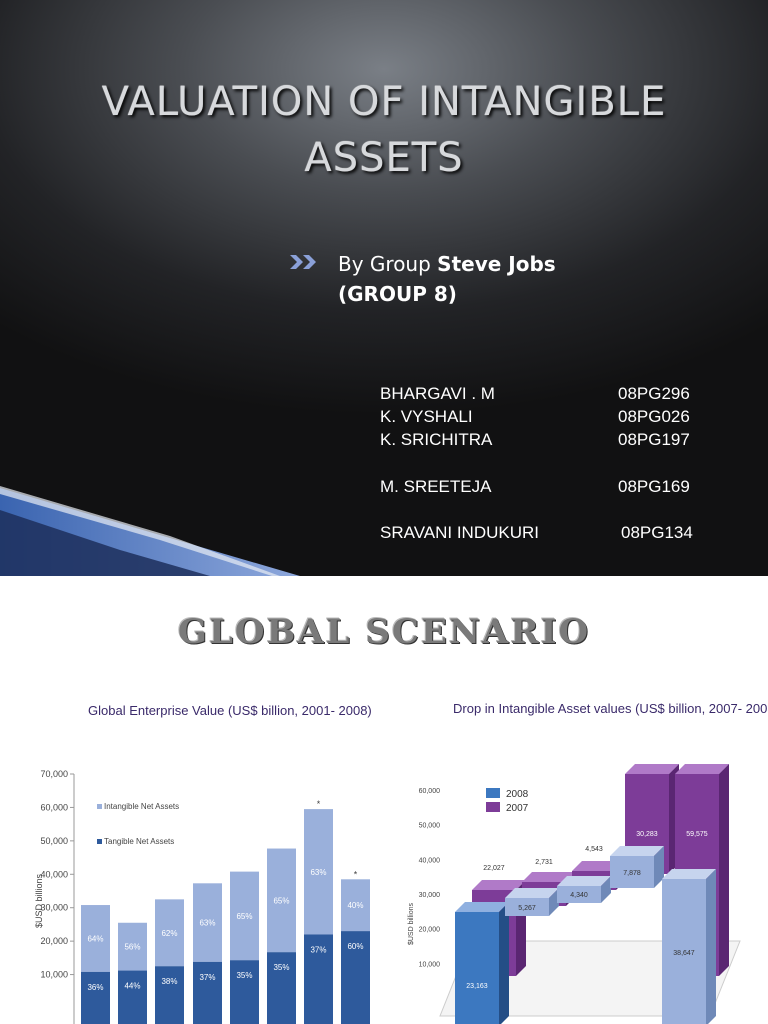 This screenshot has height=1024, width=768. What do you see at coordinates (141, 806) in the screenshot?
I see `legend-label-intangible: Intangible Net Assets` at bounding box center [141, 806].